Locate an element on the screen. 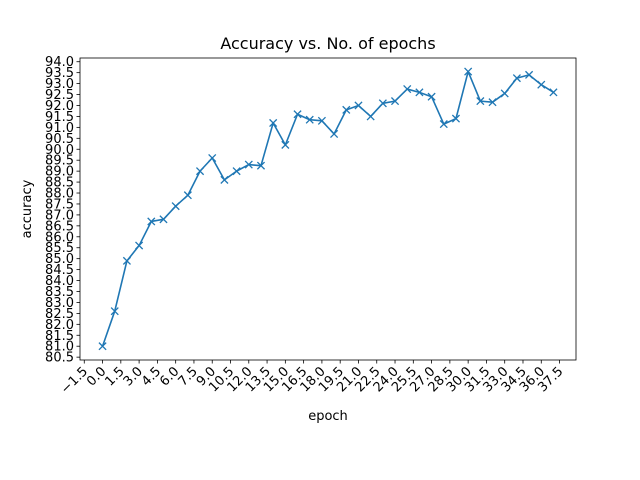 This screenshot has height=480, width=640. chart-title: Accuracy vs. No. of epochs is located at coordinates (327, 43).